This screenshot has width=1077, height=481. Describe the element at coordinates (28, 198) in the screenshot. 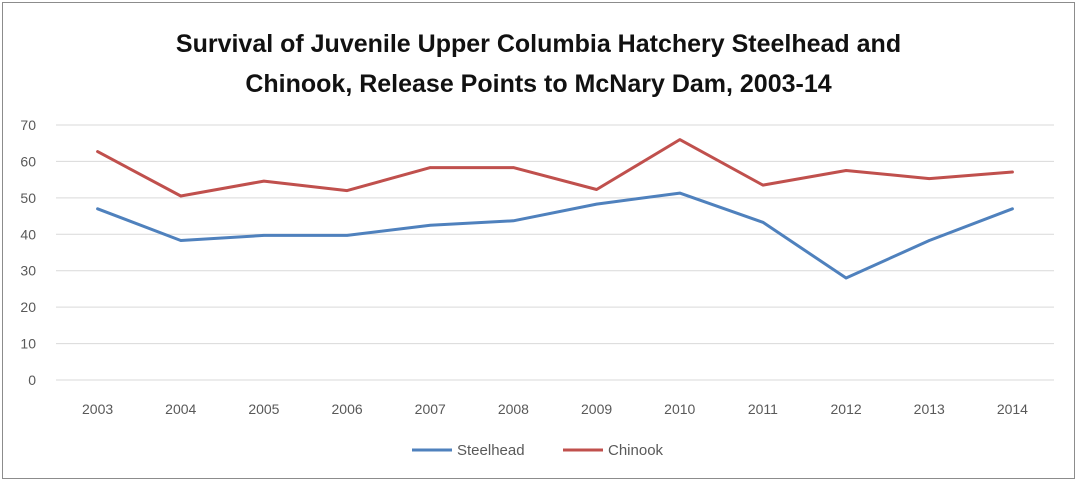

I see `y-tick-label: 50` at that location.